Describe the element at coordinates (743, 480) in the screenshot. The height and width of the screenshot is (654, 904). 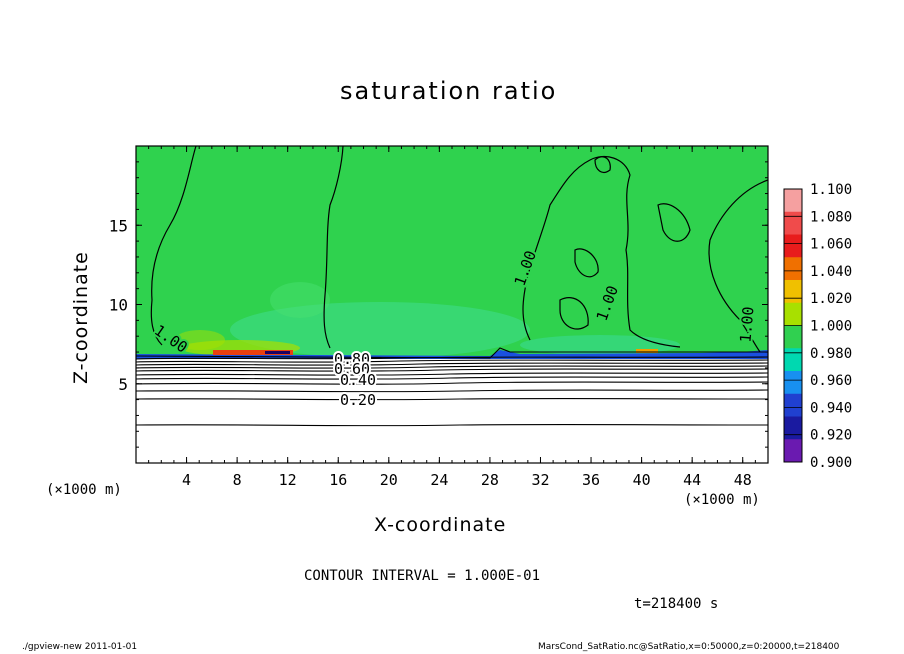
I see `x-tick-label: 48` at that location.